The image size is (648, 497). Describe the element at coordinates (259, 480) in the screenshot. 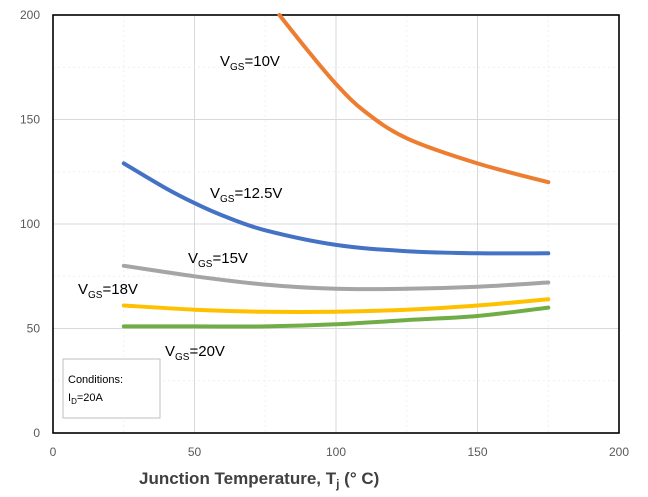

I see `x-axis-label: Junction Temperature, Tj (° C)` at that location.